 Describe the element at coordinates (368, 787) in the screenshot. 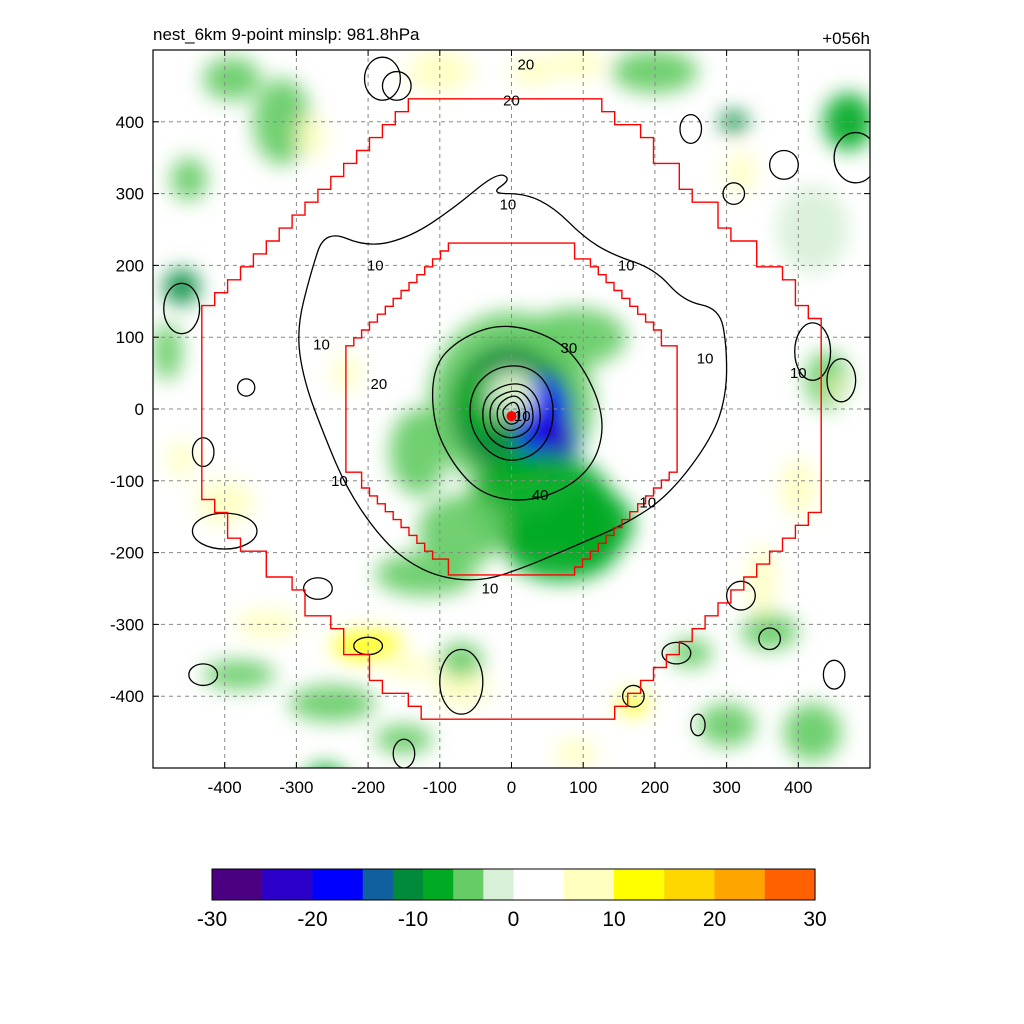

I see `x-tick-label: -200` at that location.